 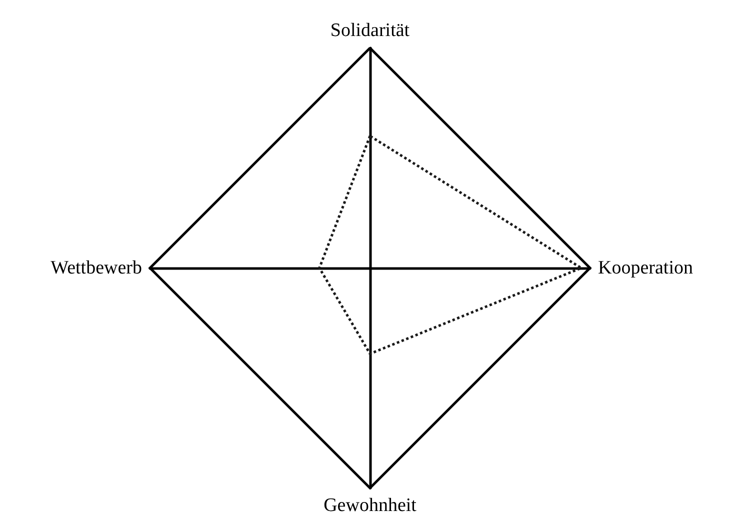 I want to click on spoke-label: Solidarität, so click(x=370, y=30).